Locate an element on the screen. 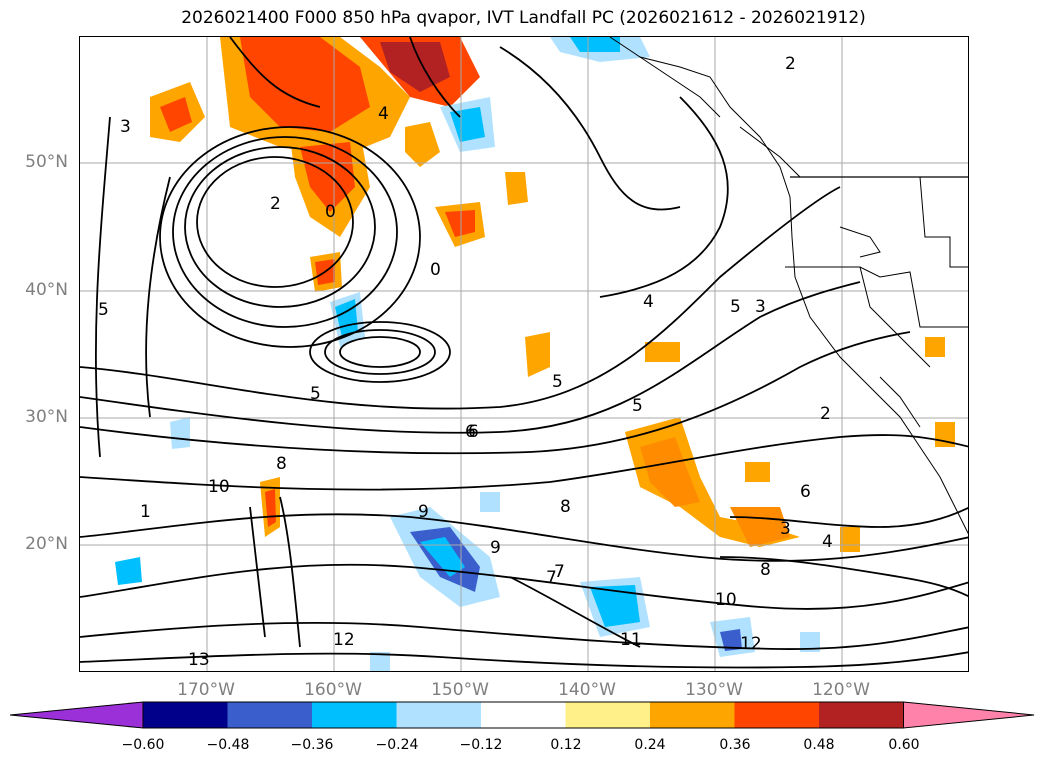  colorbar-tick-label: 0.24 is located at coordinates (650, 745).